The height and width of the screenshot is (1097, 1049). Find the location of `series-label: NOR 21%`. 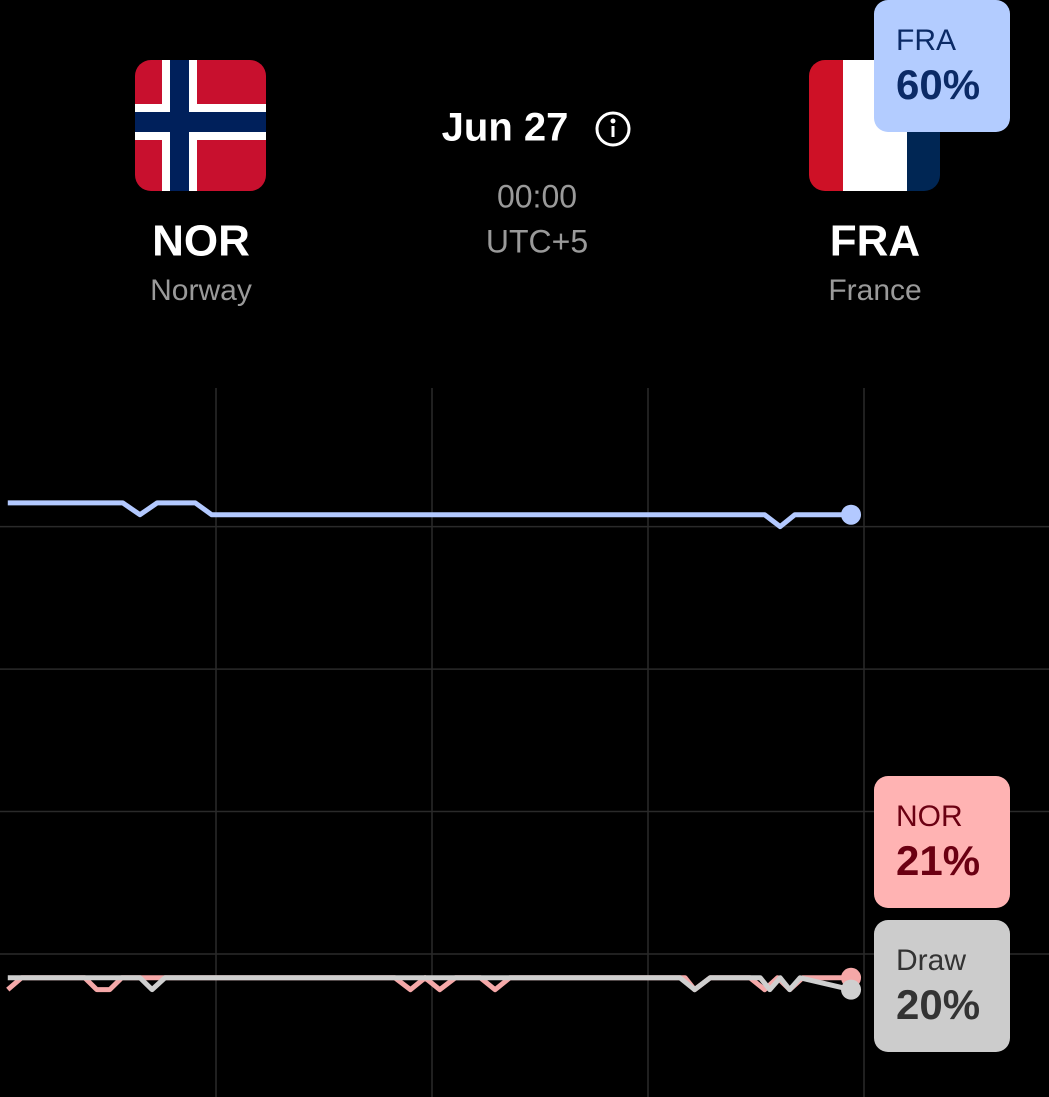

series-label: NOR 21% is located at coordinates (942, 842).